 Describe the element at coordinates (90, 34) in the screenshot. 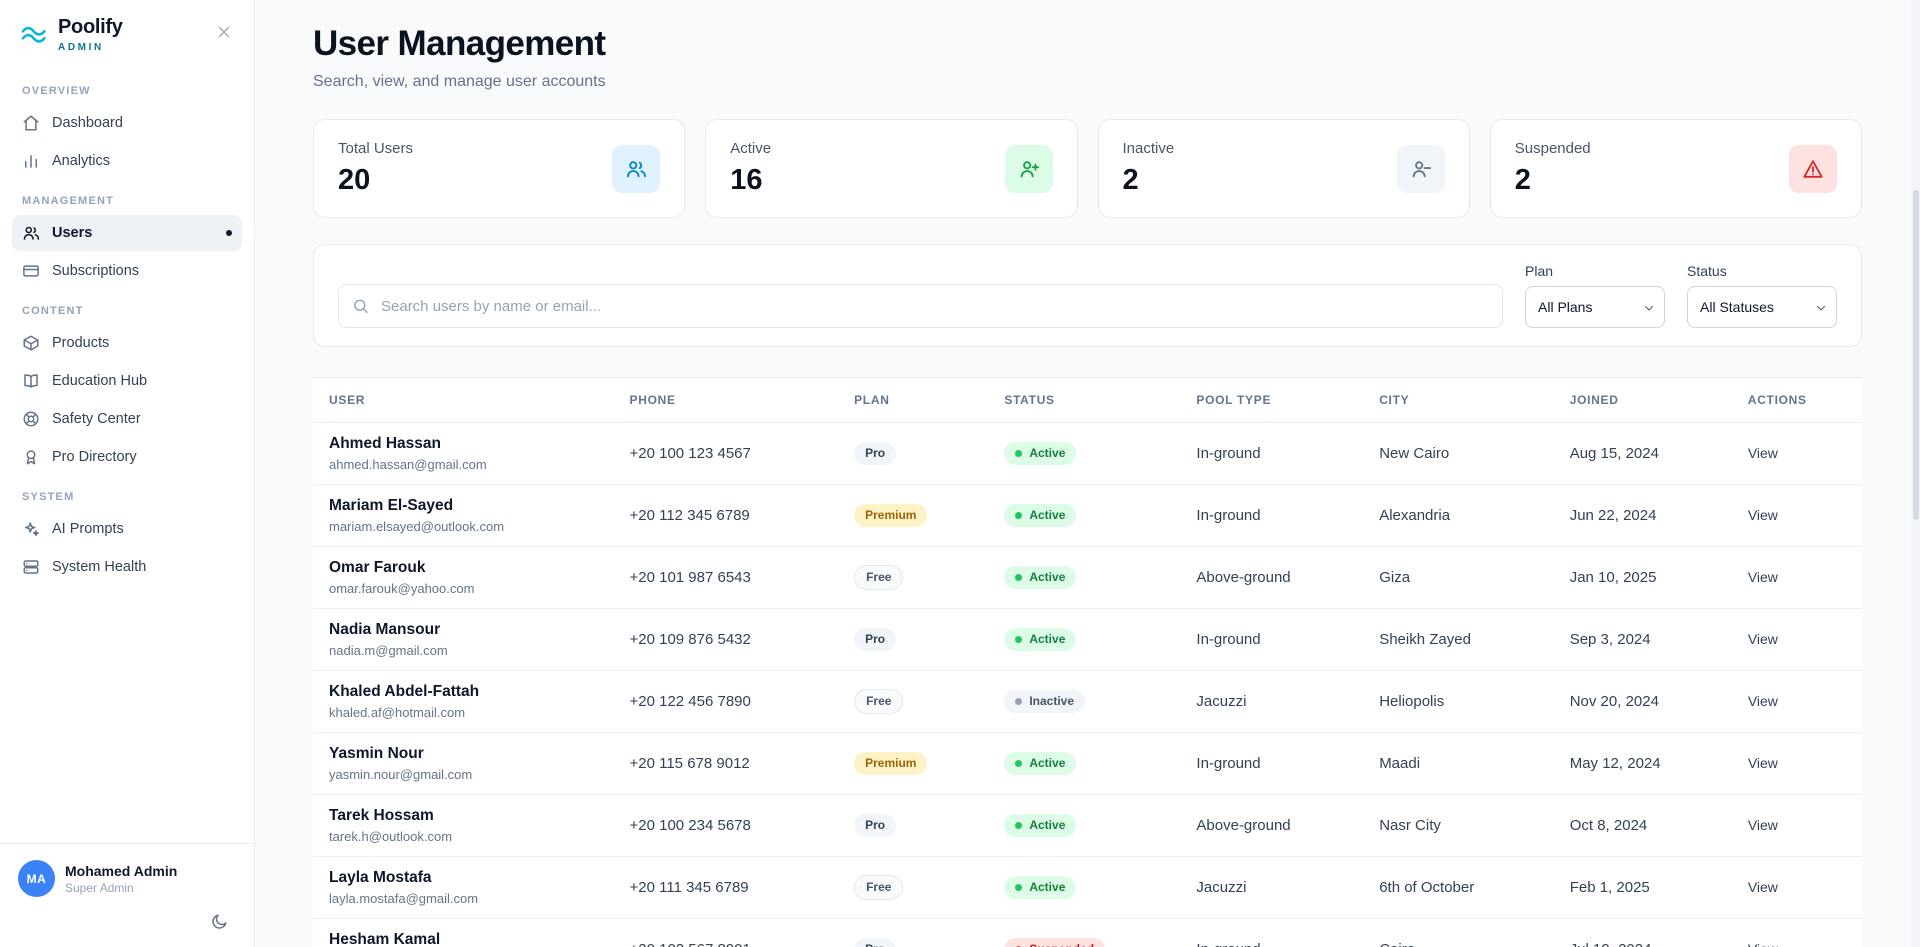

I see `brand-text: Poolify ADMIN` at that location.